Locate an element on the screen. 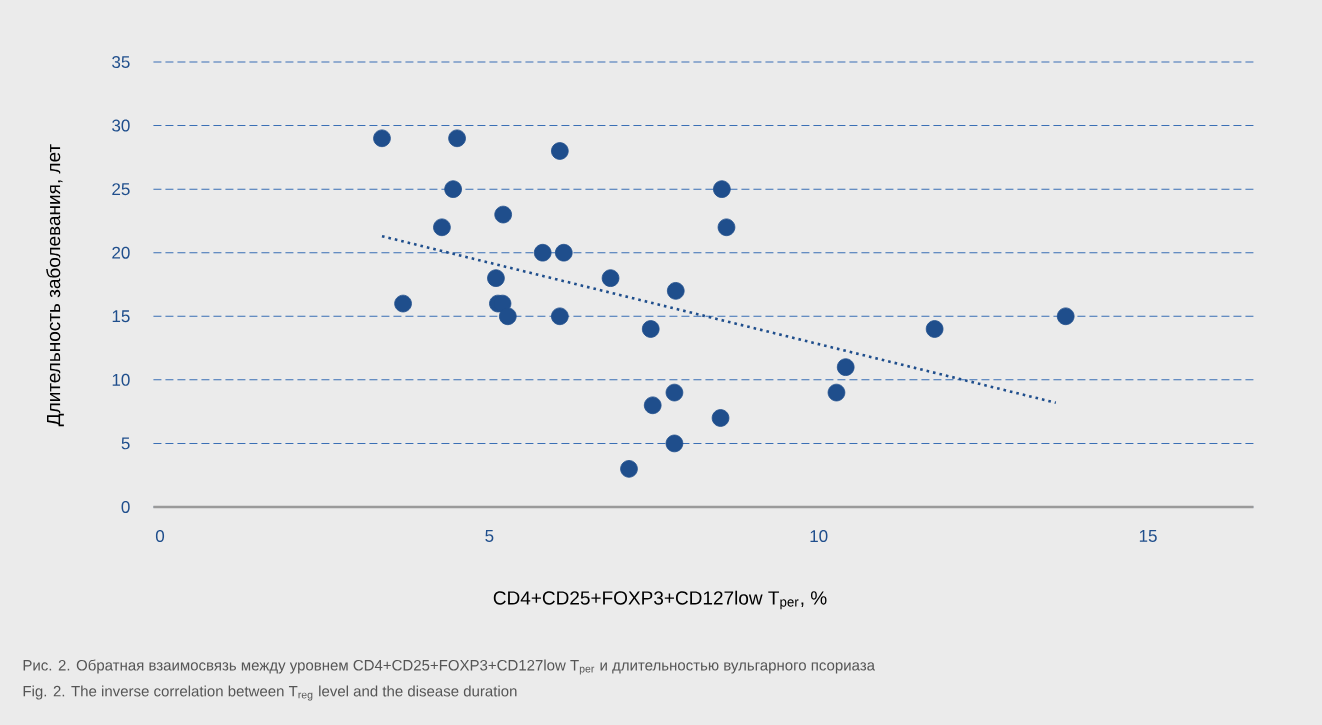  y-axis-title: Длительность заболевания, лет is located at coordinates (55, 285).